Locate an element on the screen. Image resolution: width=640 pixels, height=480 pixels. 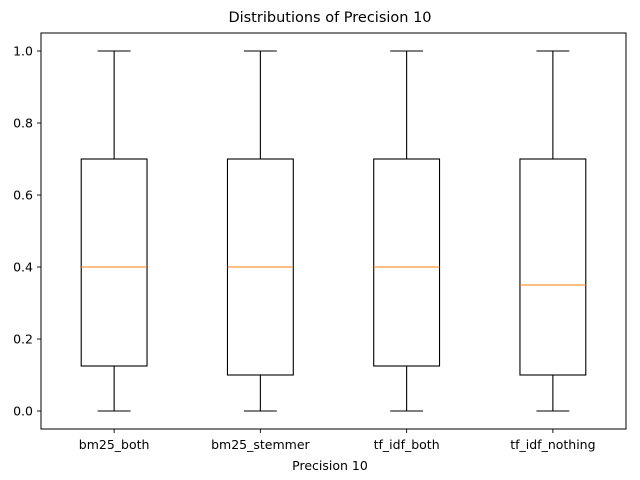
x-tick-label: tf_idf_both is located at coordinates (407, 444).